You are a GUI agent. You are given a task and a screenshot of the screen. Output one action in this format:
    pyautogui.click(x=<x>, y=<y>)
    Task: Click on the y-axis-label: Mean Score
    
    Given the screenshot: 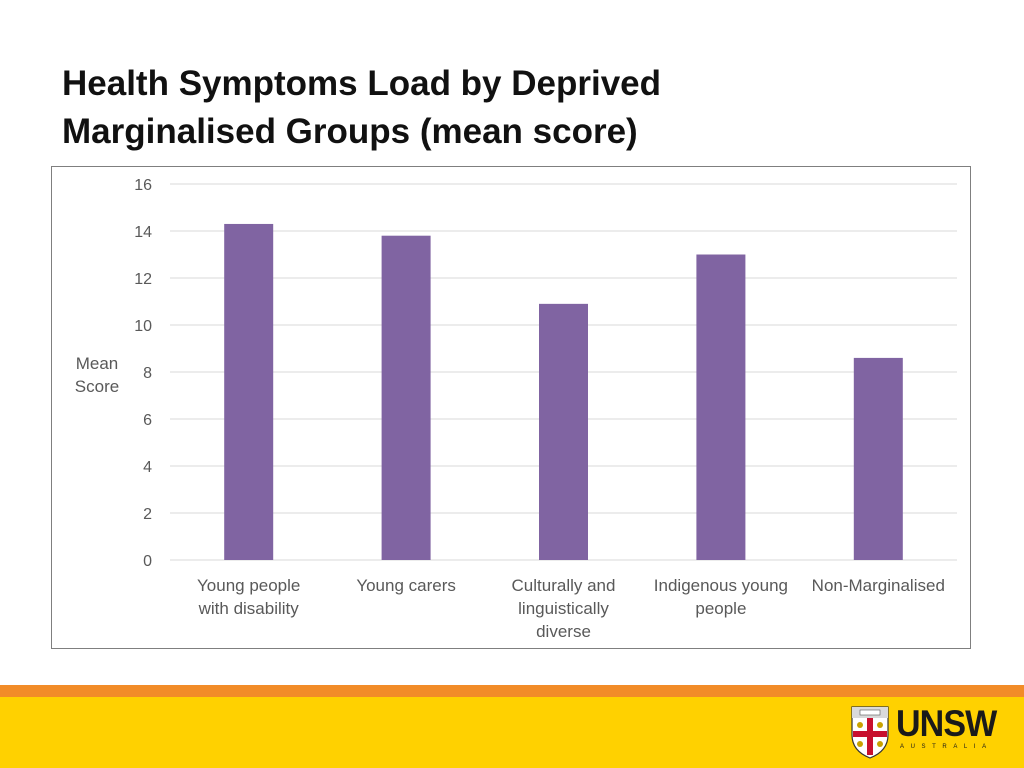 What is the action you would take?
    pyautogui.click(x=97, y=375)
    